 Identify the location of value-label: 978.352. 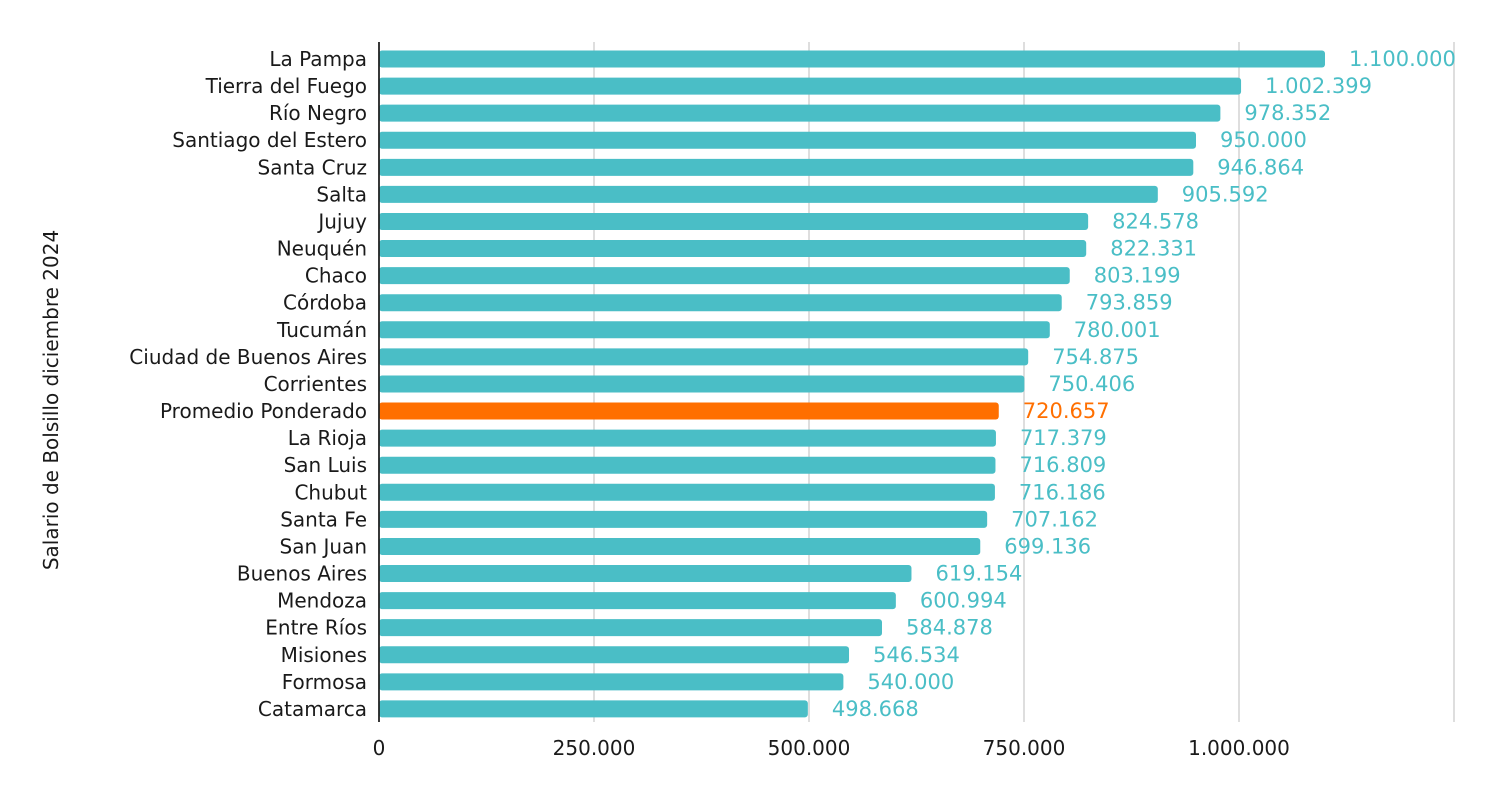
(1287, 113).